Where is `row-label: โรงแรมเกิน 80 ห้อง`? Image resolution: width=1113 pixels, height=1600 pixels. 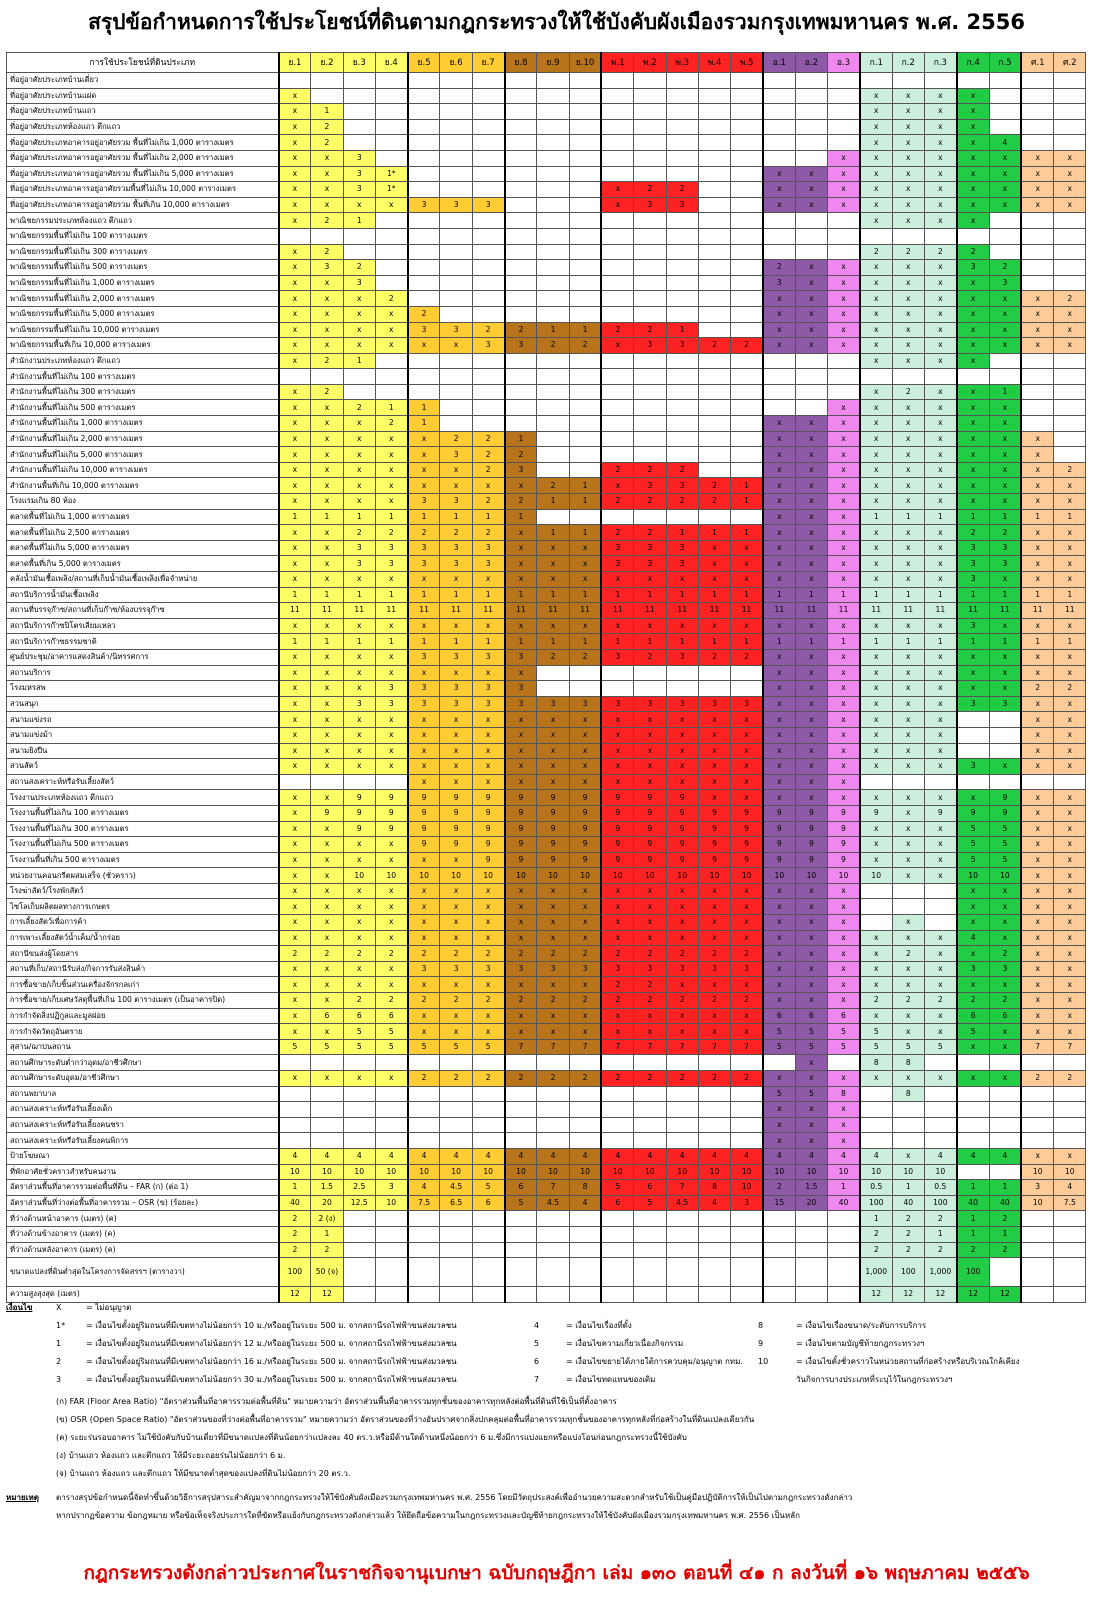 row-label: โรงแรมเกิน 80 ห้อง is located at coordinates (142, 501).